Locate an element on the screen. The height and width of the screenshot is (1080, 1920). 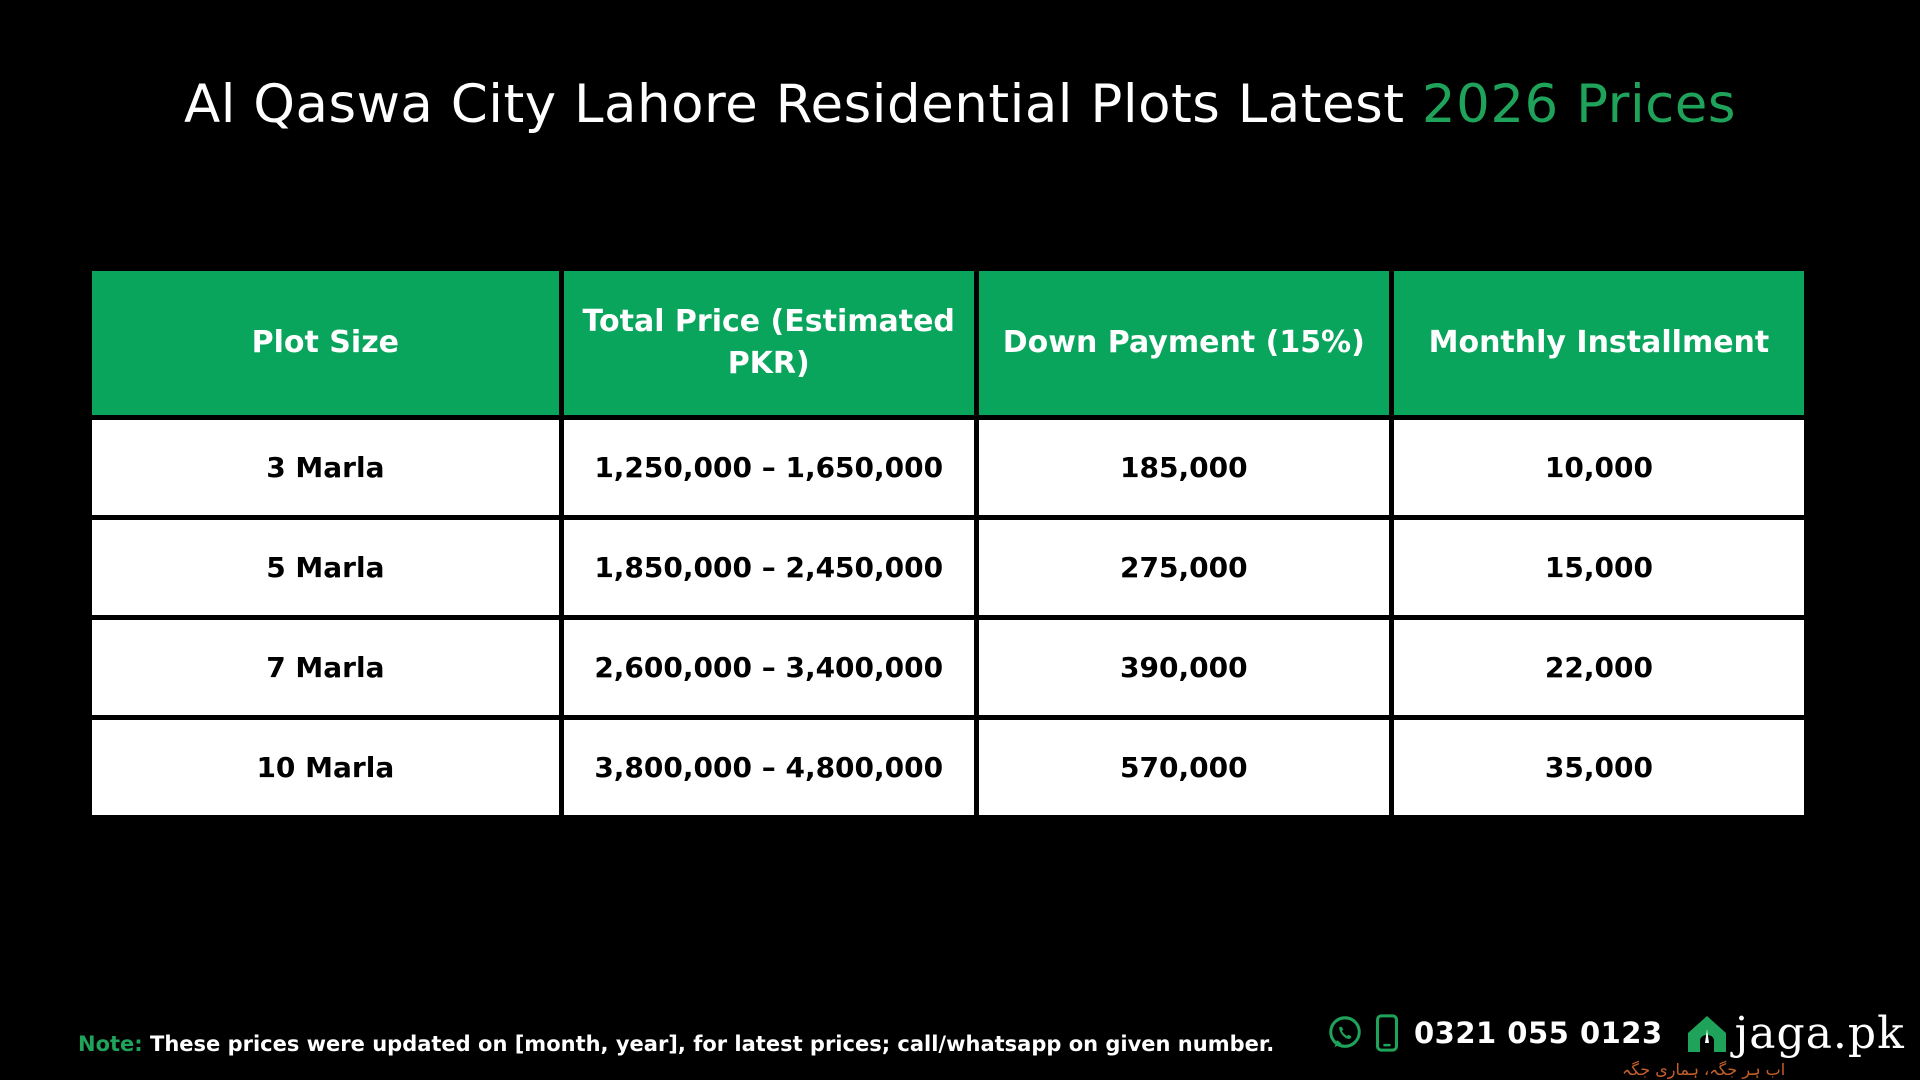
house-logo-icon is located at coordinates (1707, 1033).